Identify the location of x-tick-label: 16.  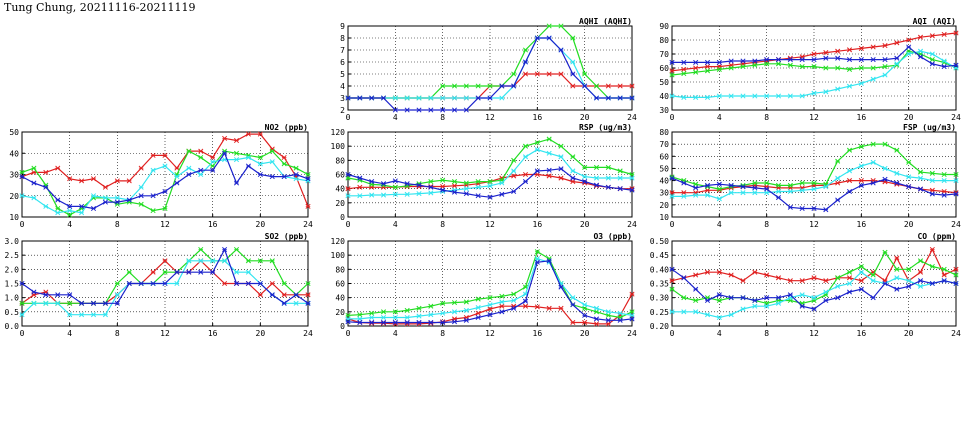
(862, 224).